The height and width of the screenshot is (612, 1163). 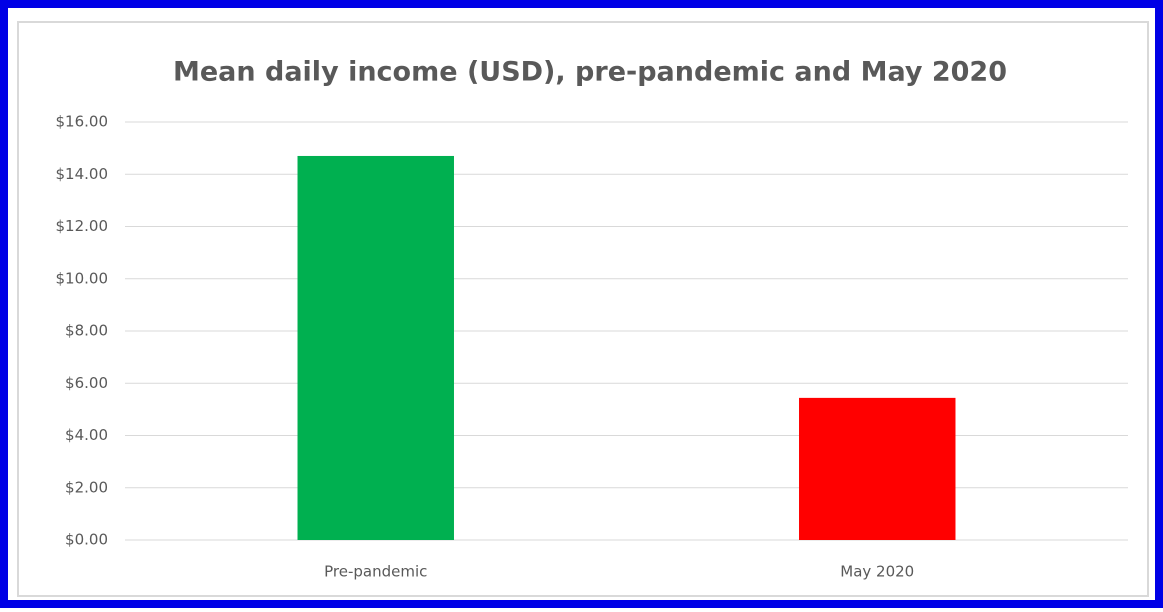 I want to click on y-tick-label: $6.00, so click(x=86, y=383).